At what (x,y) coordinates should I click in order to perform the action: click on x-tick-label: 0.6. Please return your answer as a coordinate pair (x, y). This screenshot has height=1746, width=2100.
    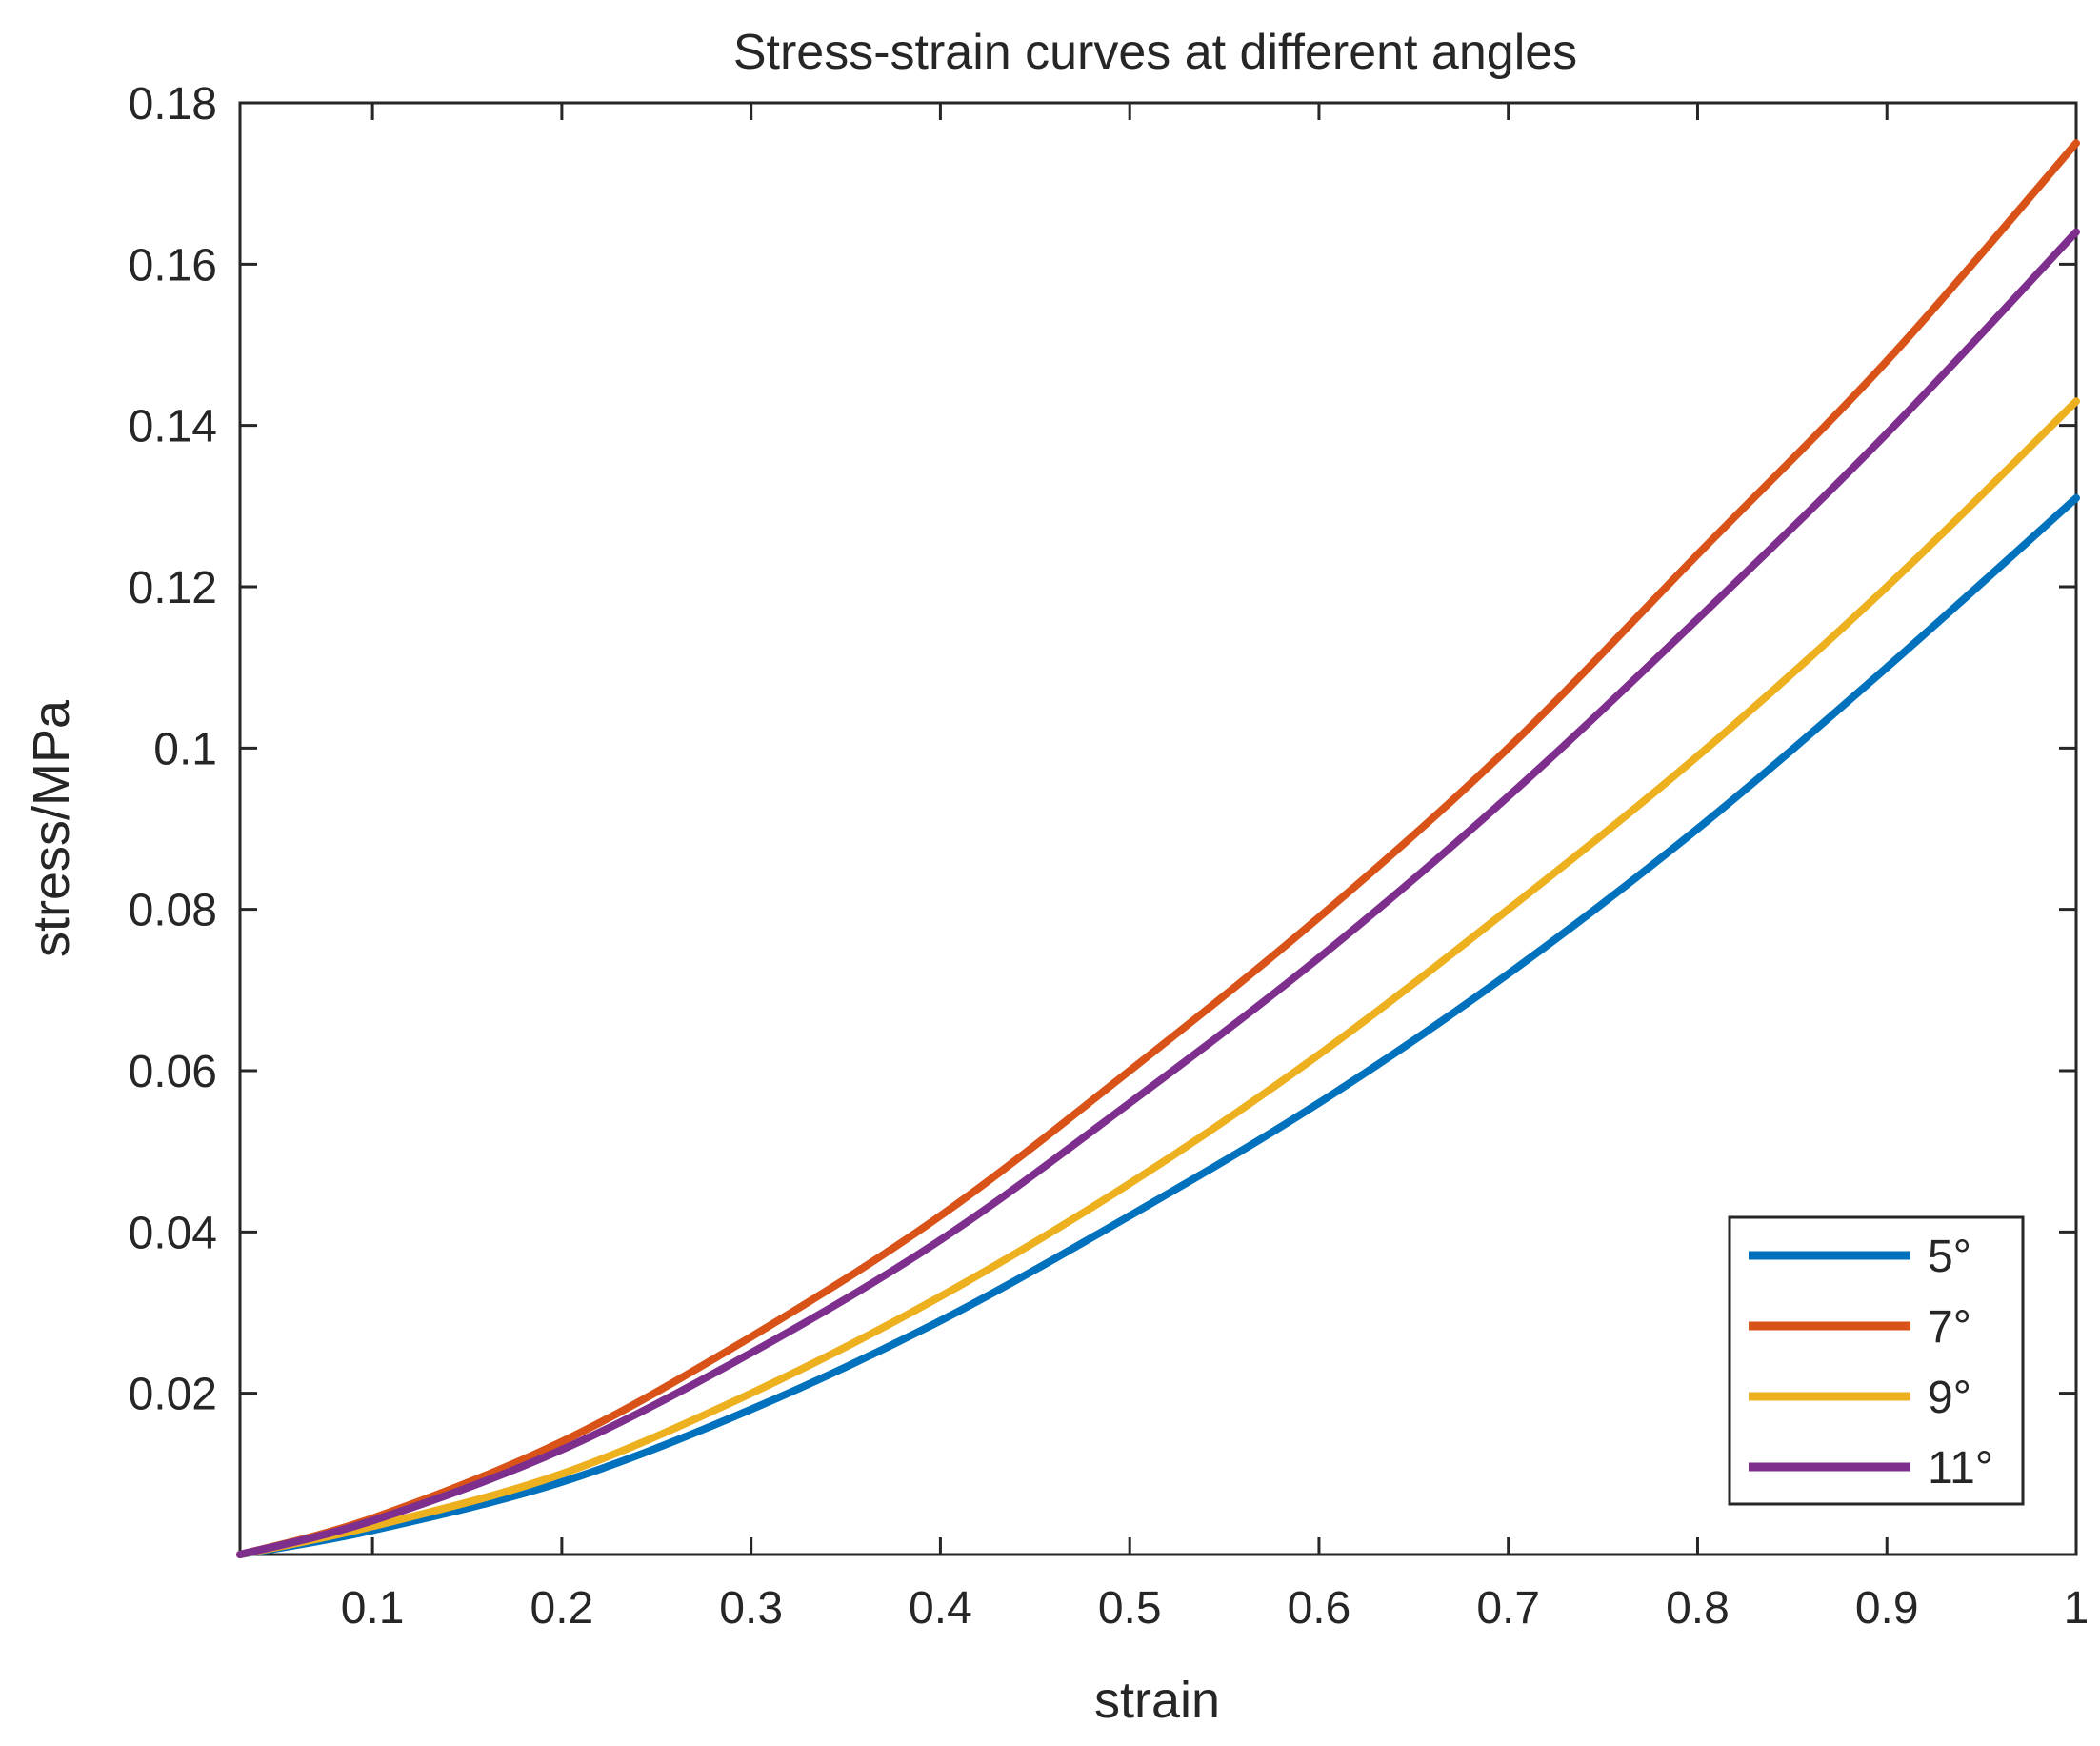
    Looking at the image, I should click on (1319, 1608).